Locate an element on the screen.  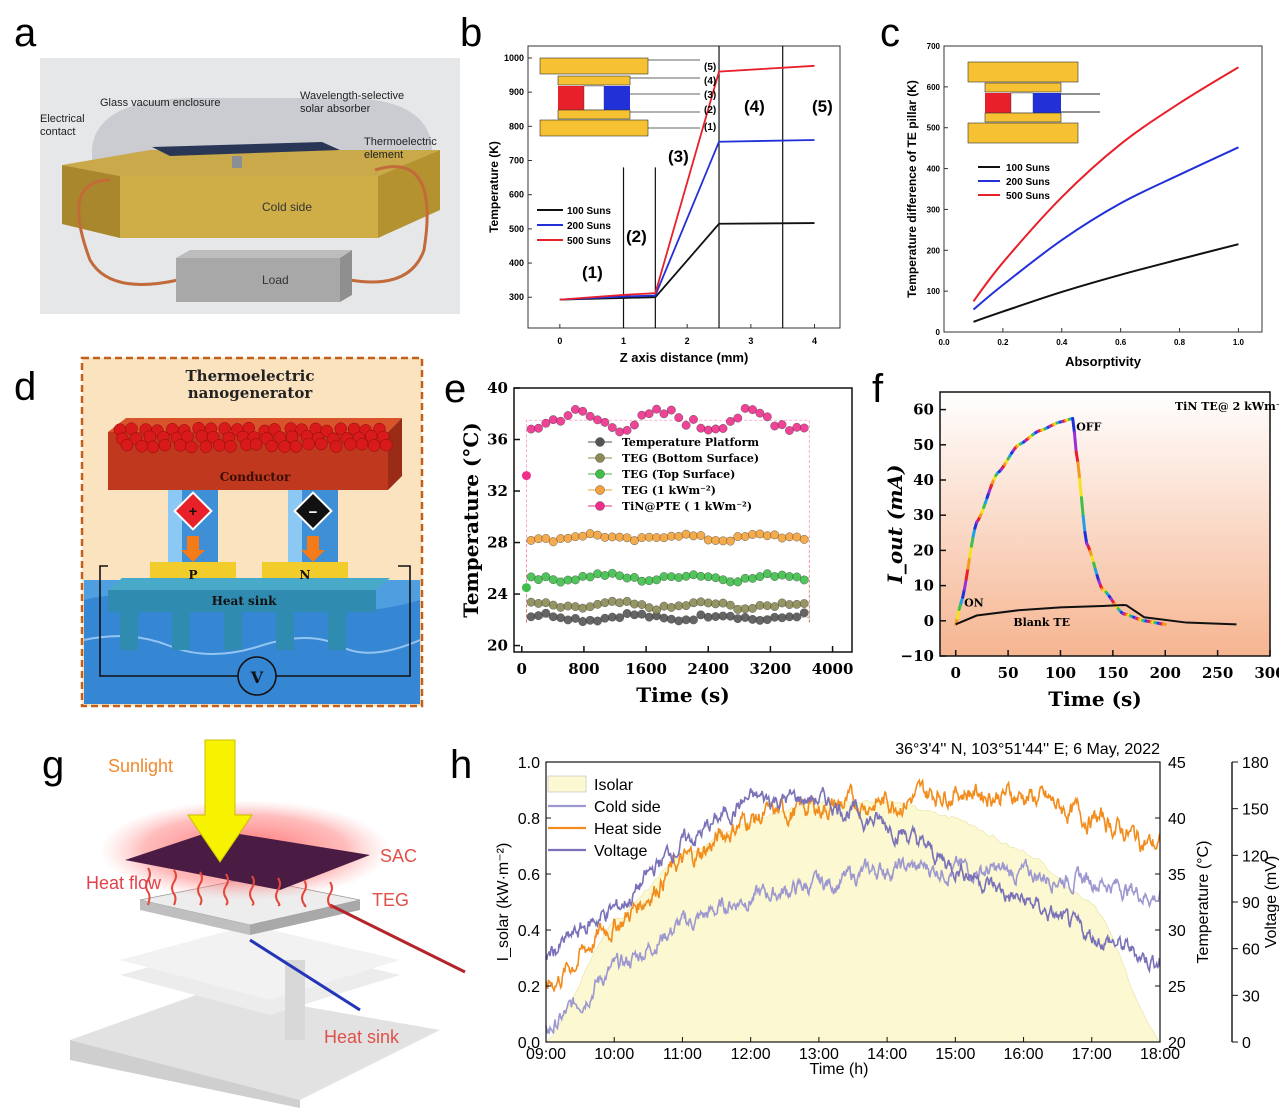
y-tick-label: 1.0 is located at coordinates (529, 763).